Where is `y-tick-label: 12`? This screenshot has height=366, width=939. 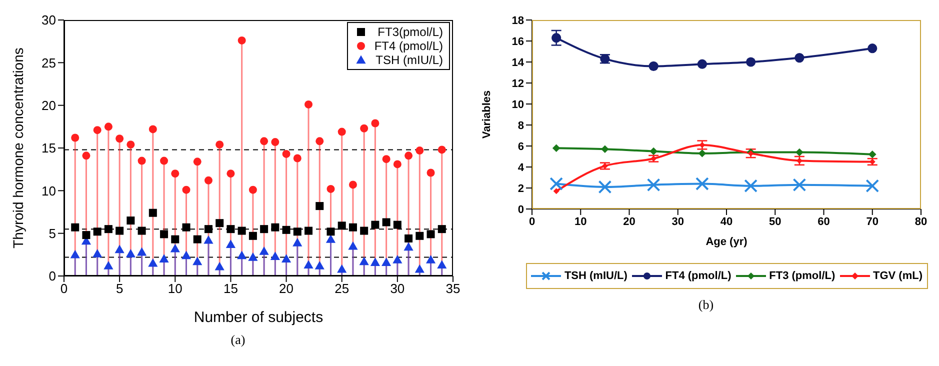 y-tick-label: 12 is located at coordinates (518, 84).